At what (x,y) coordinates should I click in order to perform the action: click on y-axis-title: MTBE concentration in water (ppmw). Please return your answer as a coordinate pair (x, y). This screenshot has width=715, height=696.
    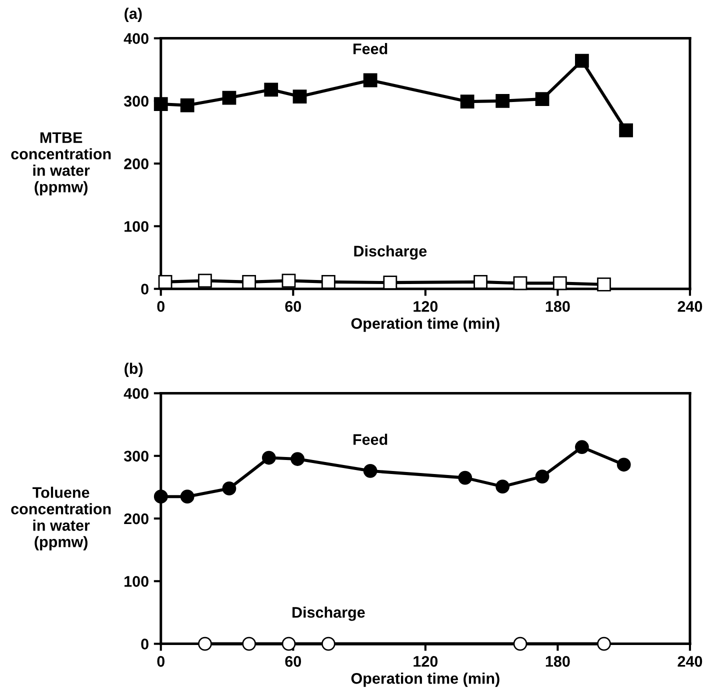
    Looking at the image, I should click on (61, 164).